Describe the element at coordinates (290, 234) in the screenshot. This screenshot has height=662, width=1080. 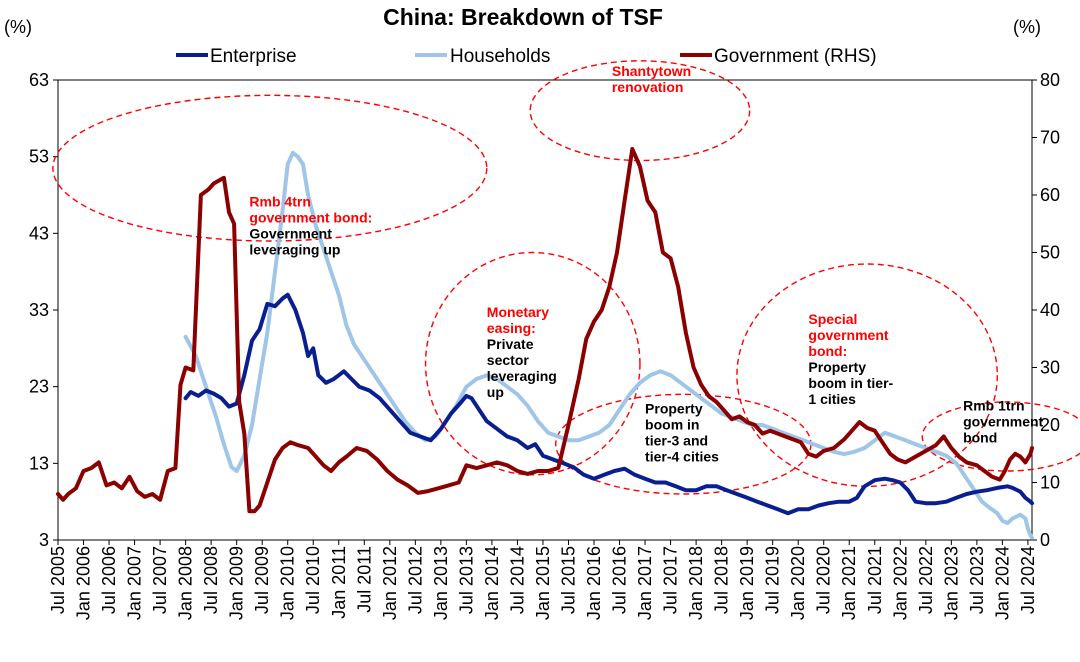
I see `annotation-rmb4trn-text: Government` at that location.